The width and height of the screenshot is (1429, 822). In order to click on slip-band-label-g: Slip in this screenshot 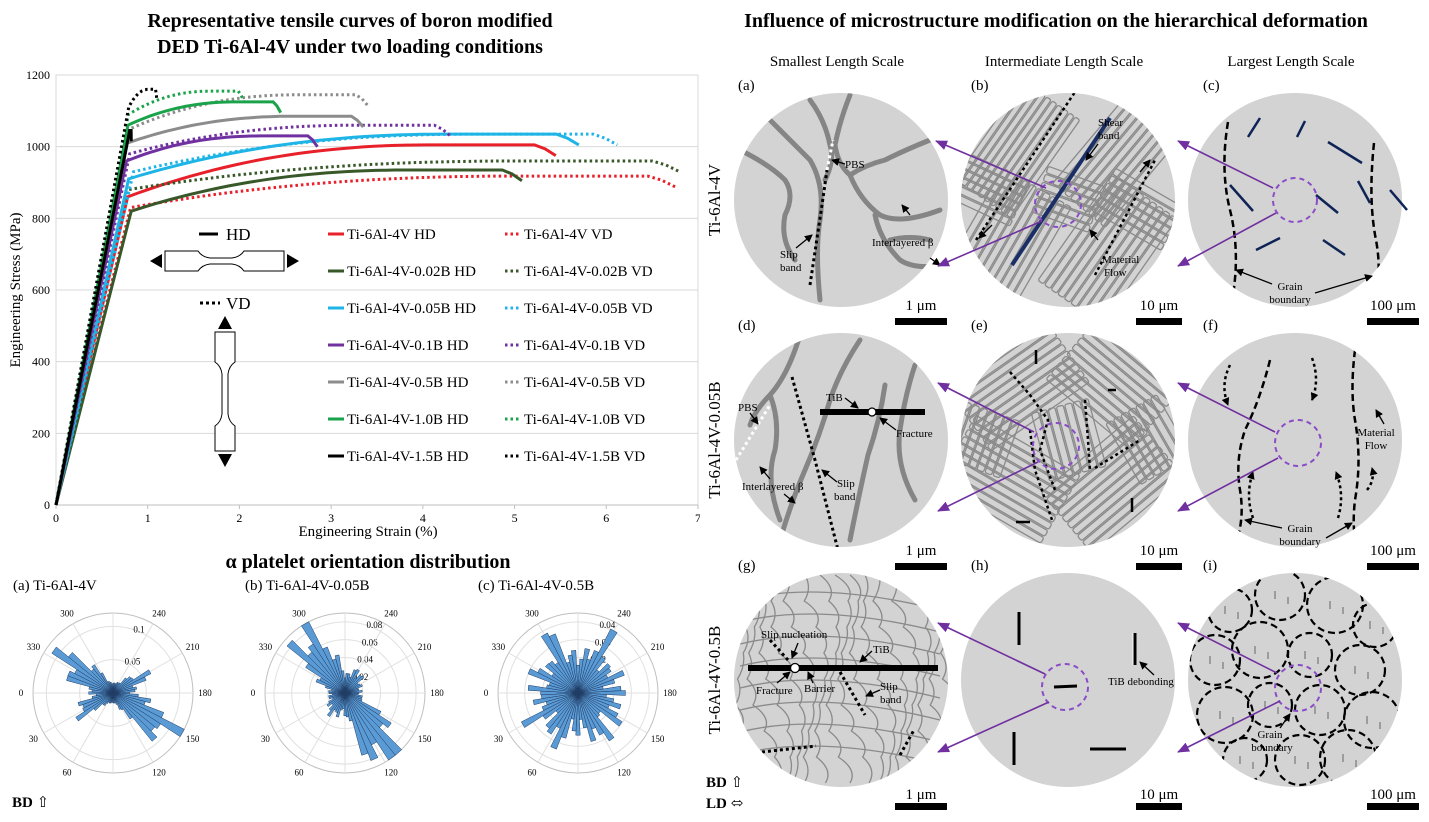, I will do `click(889, 687)`.